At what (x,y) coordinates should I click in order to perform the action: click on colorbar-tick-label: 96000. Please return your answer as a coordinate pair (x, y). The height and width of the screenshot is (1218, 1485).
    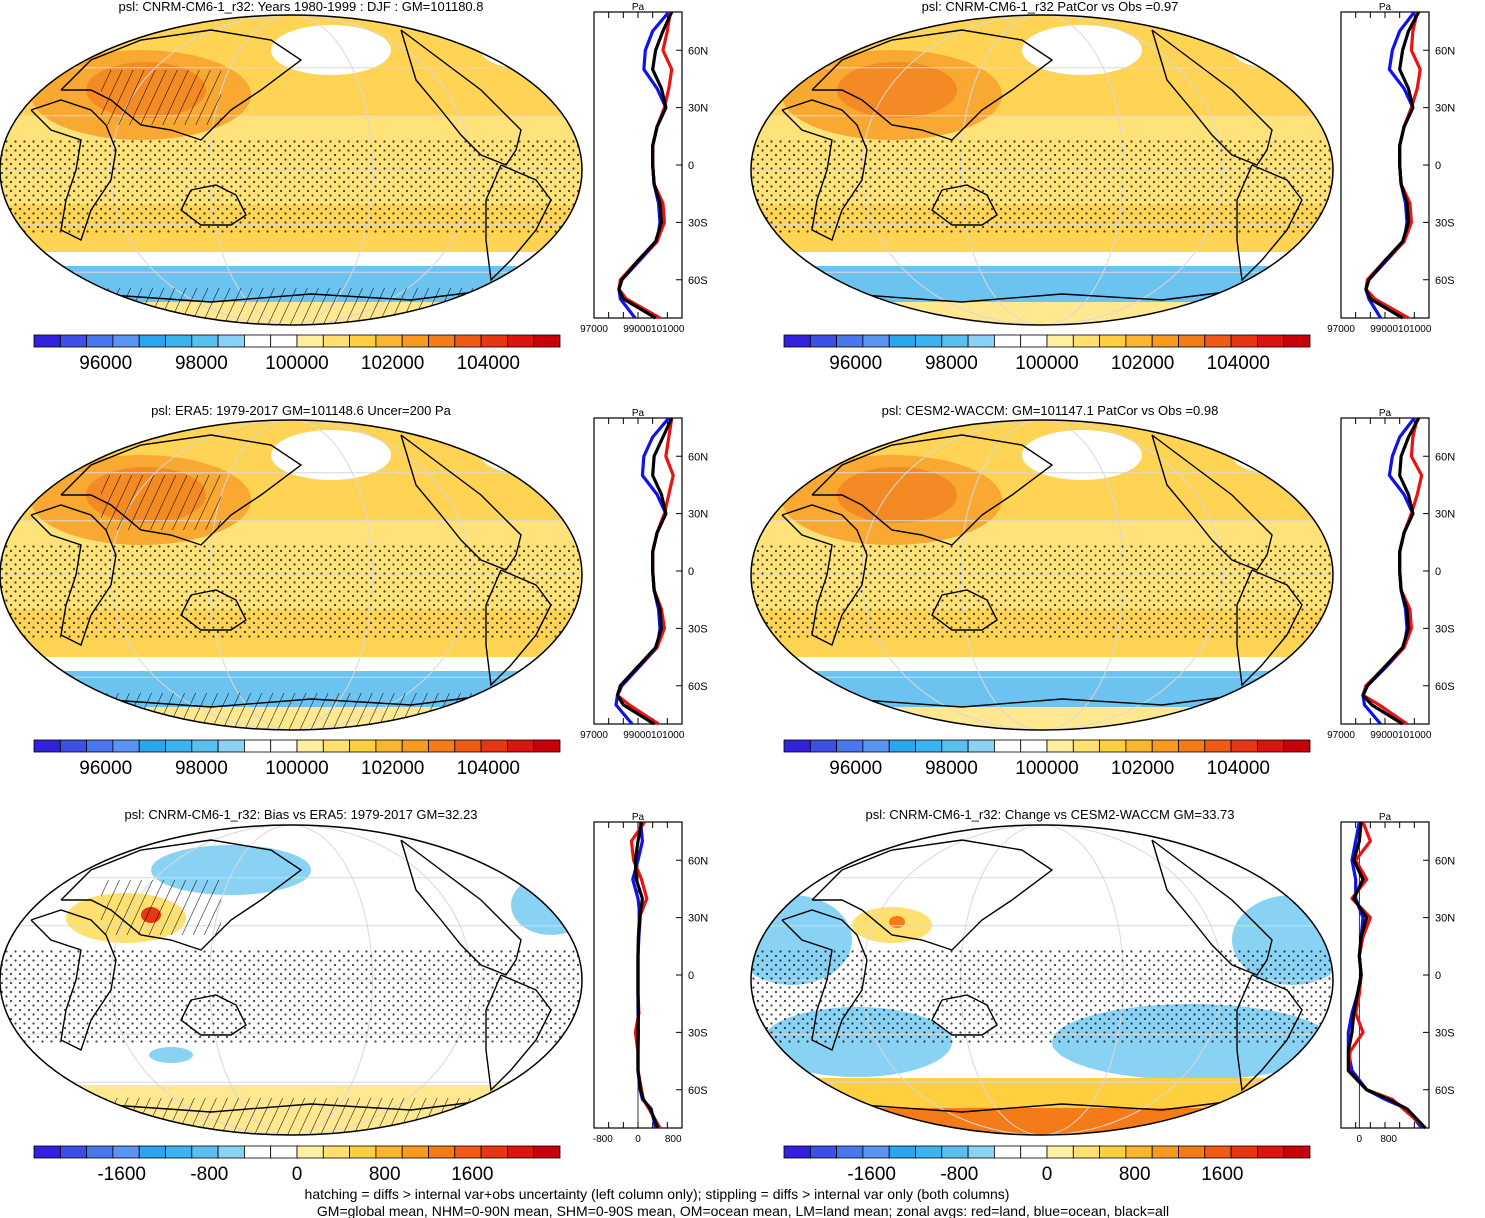
    Looking at the image, I should click on (855, 363).